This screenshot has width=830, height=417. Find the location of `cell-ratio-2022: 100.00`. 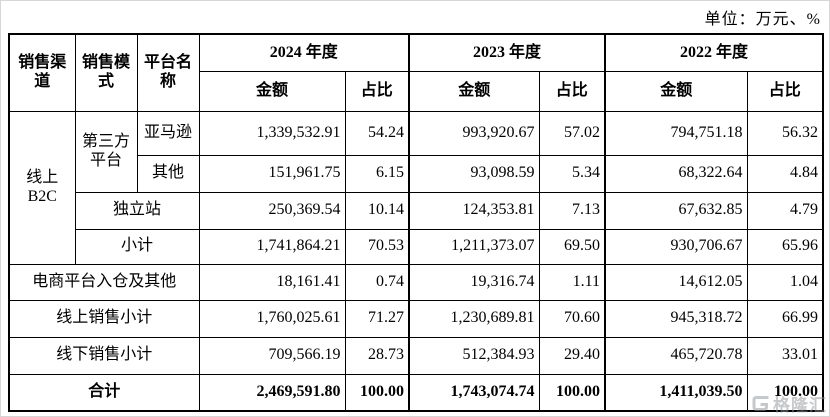

cell-ratio-2022: 100.00 is located at coordinates (785, 392).